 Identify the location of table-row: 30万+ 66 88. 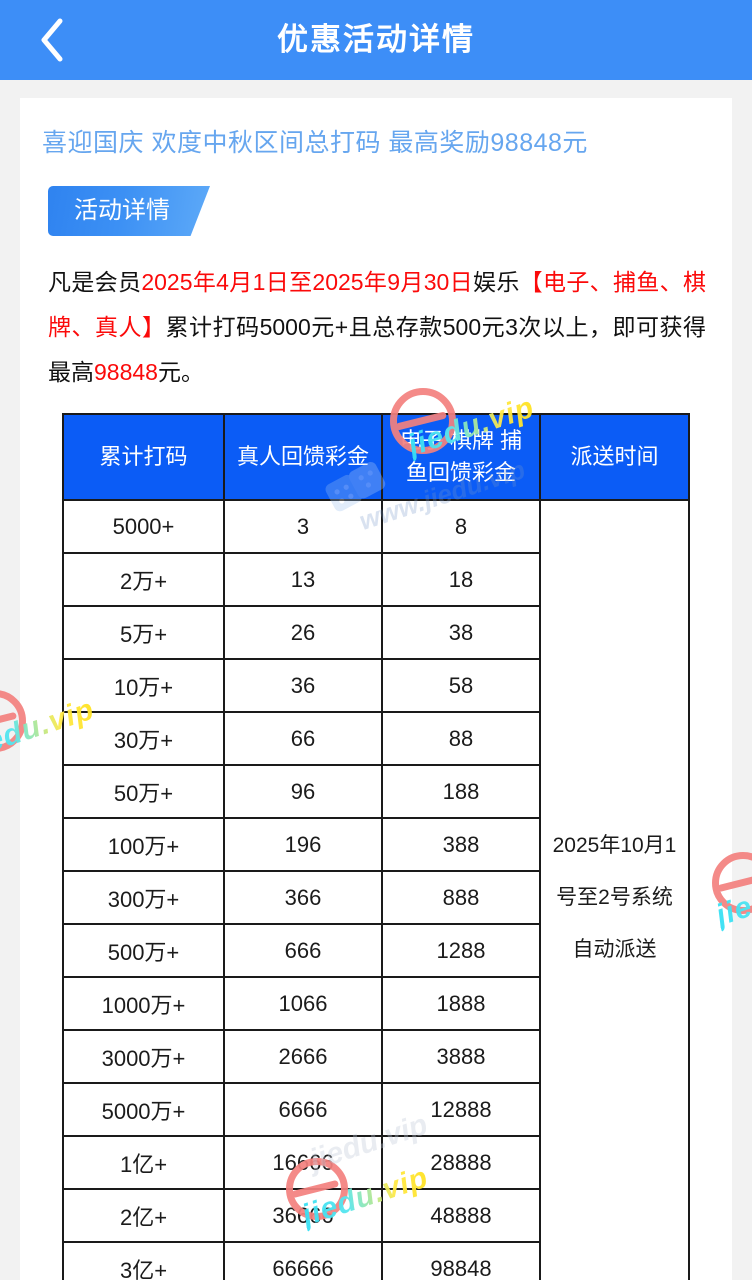
(375, 738).